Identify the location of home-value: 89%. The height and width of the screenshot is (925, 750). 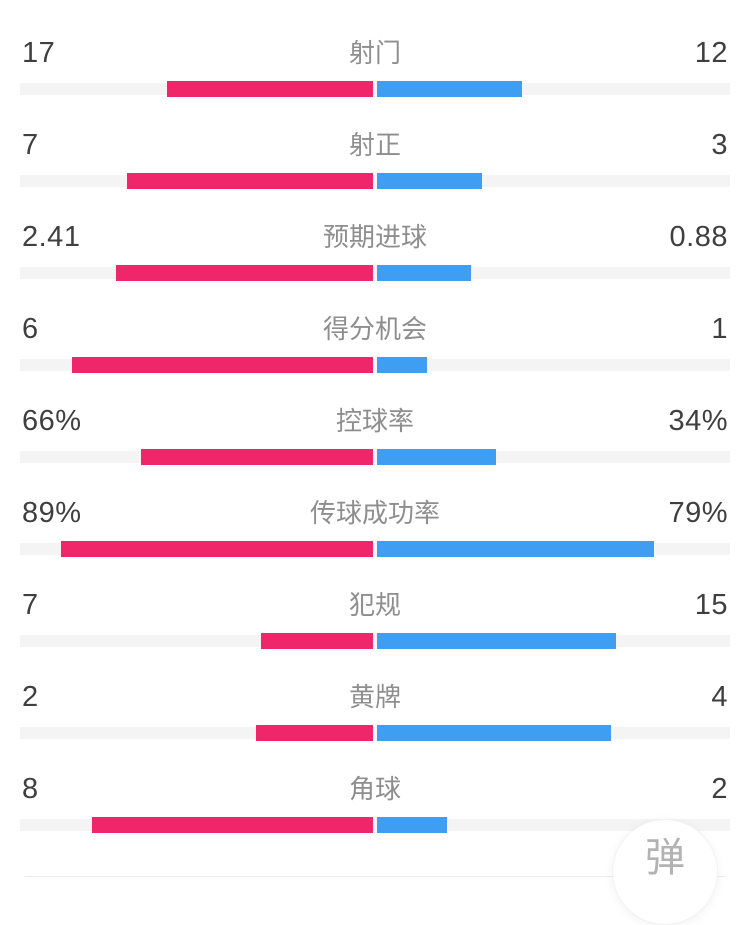
(52, 513).